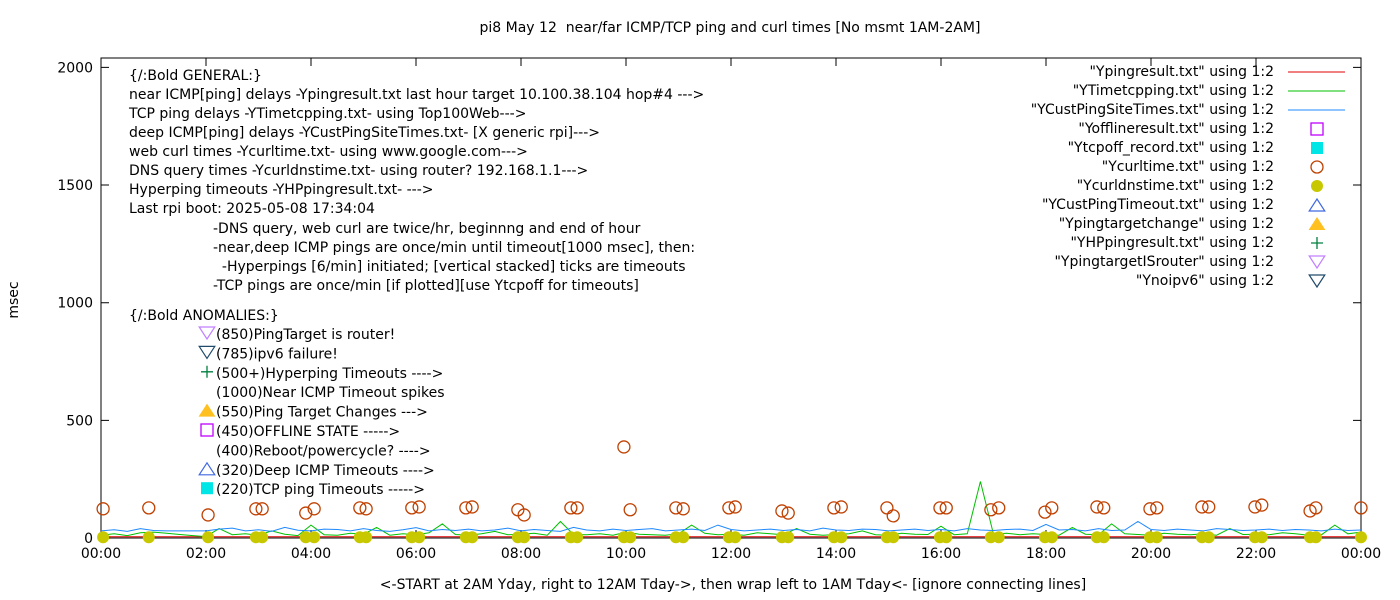  Describe the element at coordinates (252, 209) in the screenshot. I see `annotation-general-line: Last rpi boot: 2025-05-08 17:34:04` at that location.